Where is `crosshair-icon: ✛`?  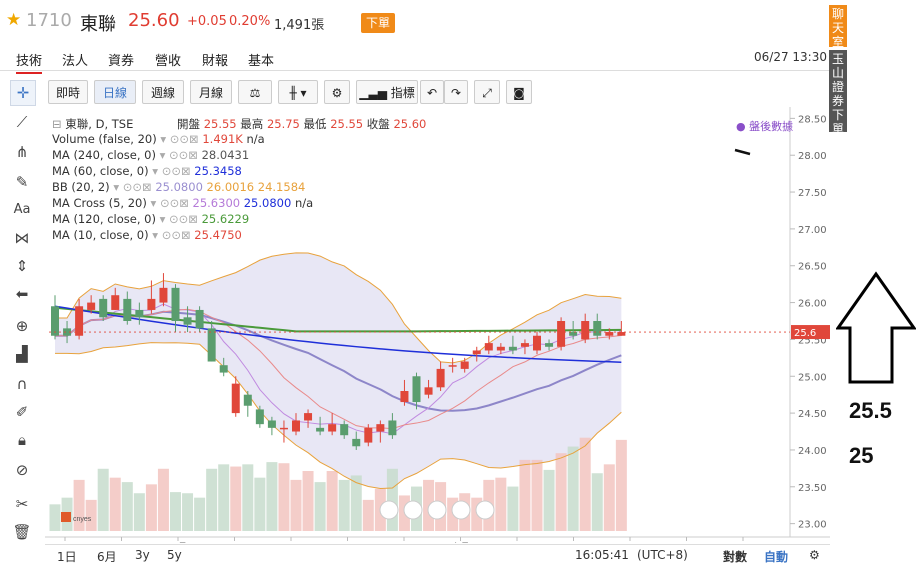
crosshair-icon: ✛ is located at coordinates (23, 93).